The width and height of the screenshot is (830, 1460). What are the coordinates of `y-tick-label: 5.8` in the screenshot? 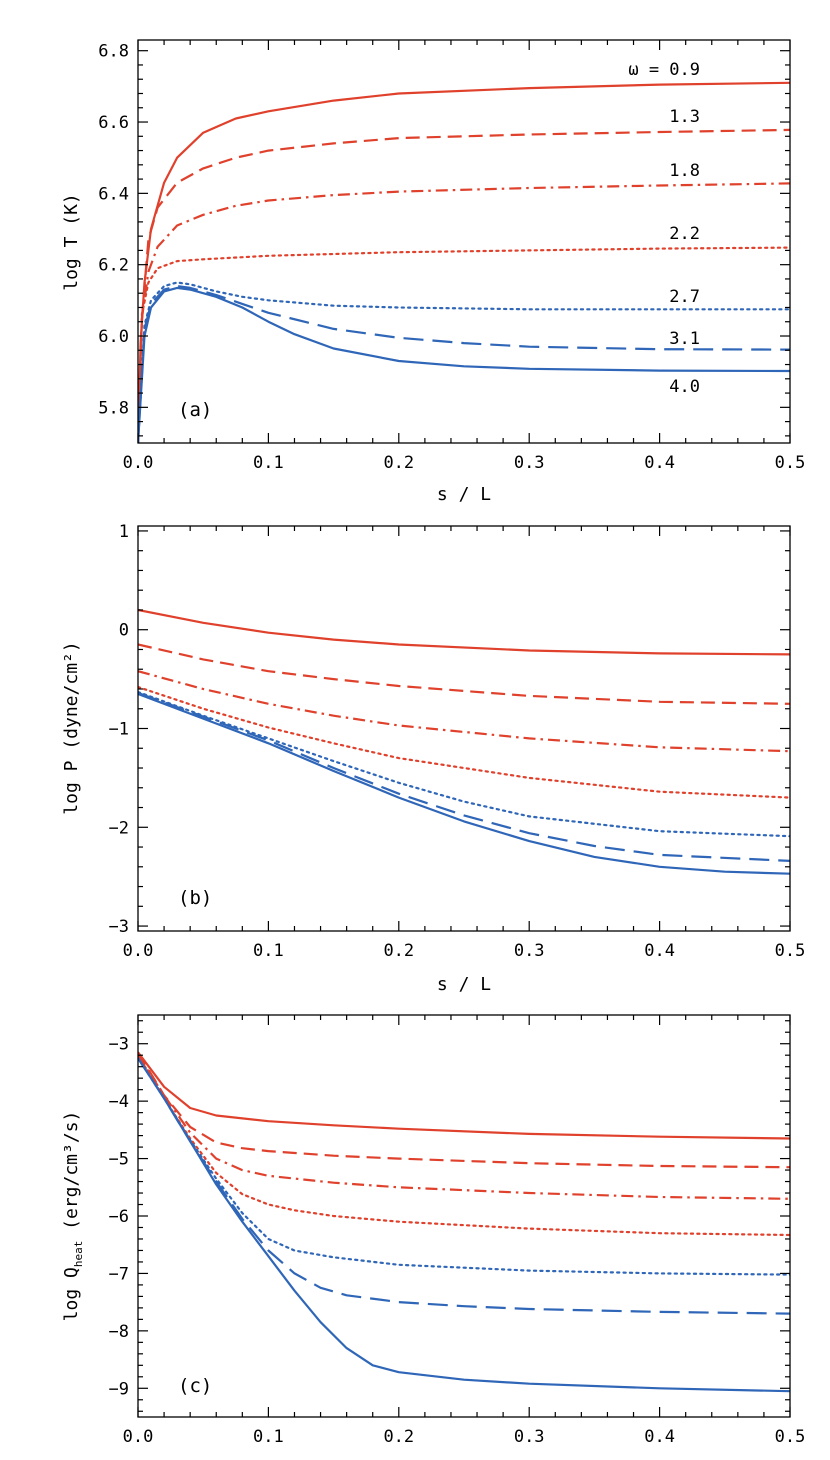 It's located at (113, 408).